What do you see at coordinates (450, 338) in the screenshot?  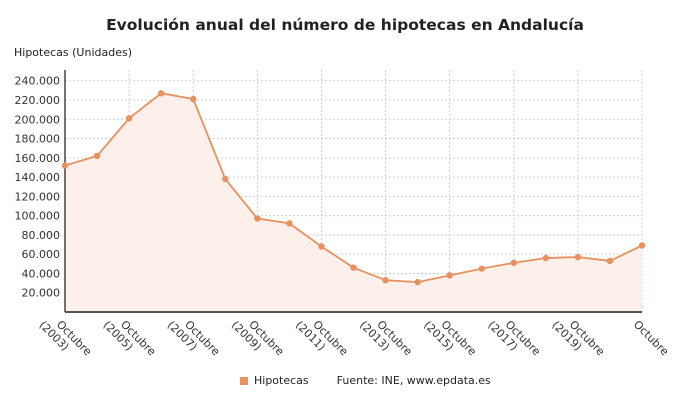 I see `x-tick-label: Octubre(2015)` at bounding box center [450, 338].